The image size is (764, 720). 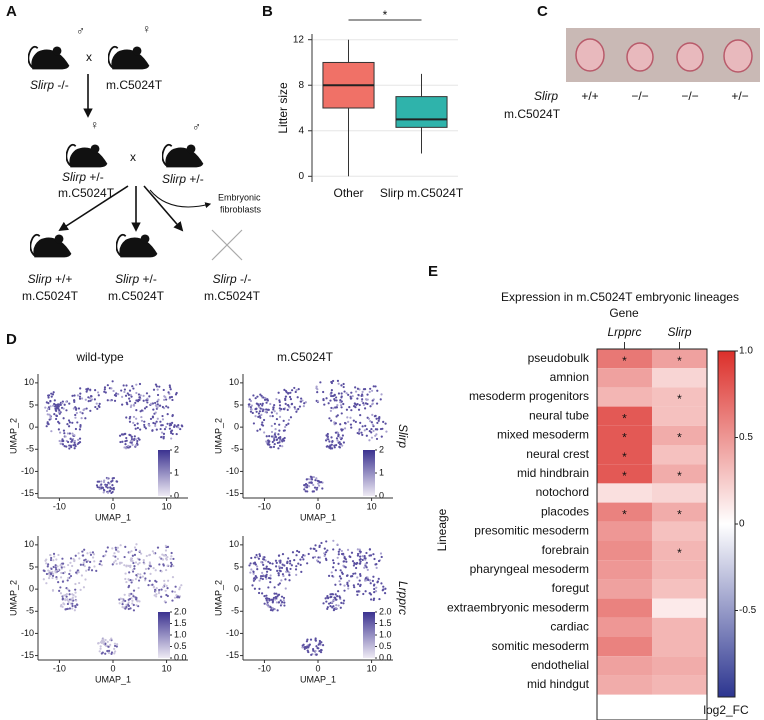 I want to click on row-label: endothelial, so click(x=560, y=665).